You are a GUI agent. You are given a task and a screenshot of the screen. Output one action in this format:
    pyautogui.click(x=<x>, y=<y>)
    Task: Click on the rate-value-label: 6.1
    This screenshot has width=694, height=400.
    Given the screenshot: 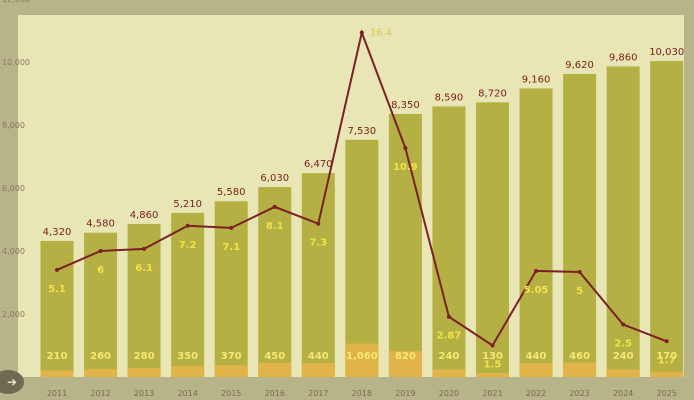 What is the action you would take?
    pyautogui.click(x=144, y=268)
    